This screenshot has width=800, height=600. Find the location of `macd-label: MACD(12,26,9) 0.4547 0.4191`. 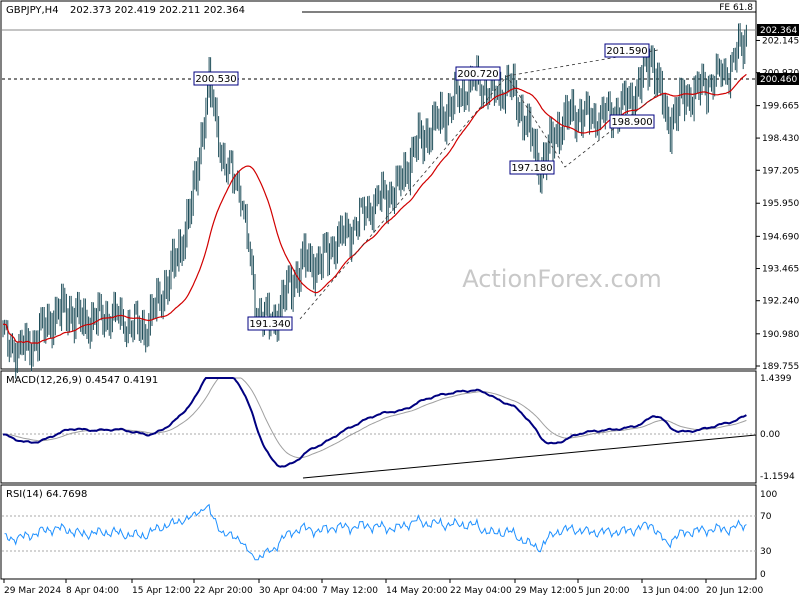

macd-label: MACD(12,26,9) 0.4547 0.4191 is located at coordinates (82, 380).